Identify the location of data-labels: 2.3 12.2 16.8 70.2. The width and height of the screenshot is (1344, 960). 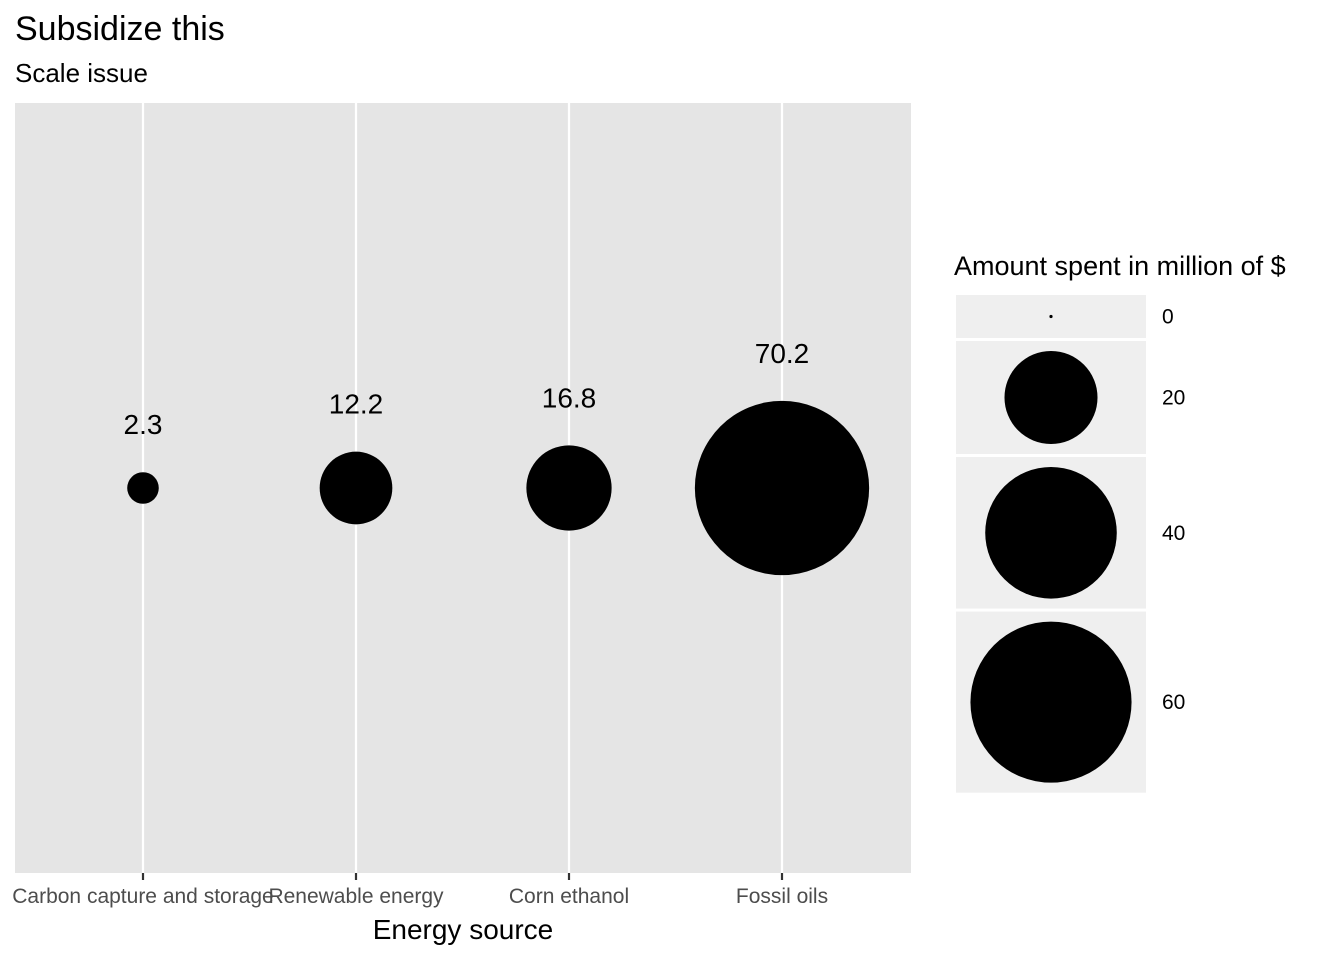
(467, 389).